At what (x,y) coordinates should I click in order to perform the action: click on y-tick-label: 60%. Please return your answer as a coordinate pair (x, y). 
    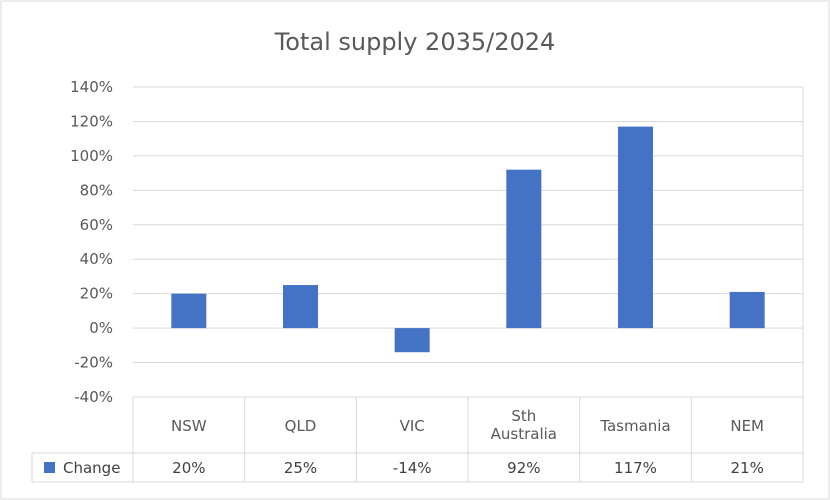
    Looking at the image, I should click on (96, 225).